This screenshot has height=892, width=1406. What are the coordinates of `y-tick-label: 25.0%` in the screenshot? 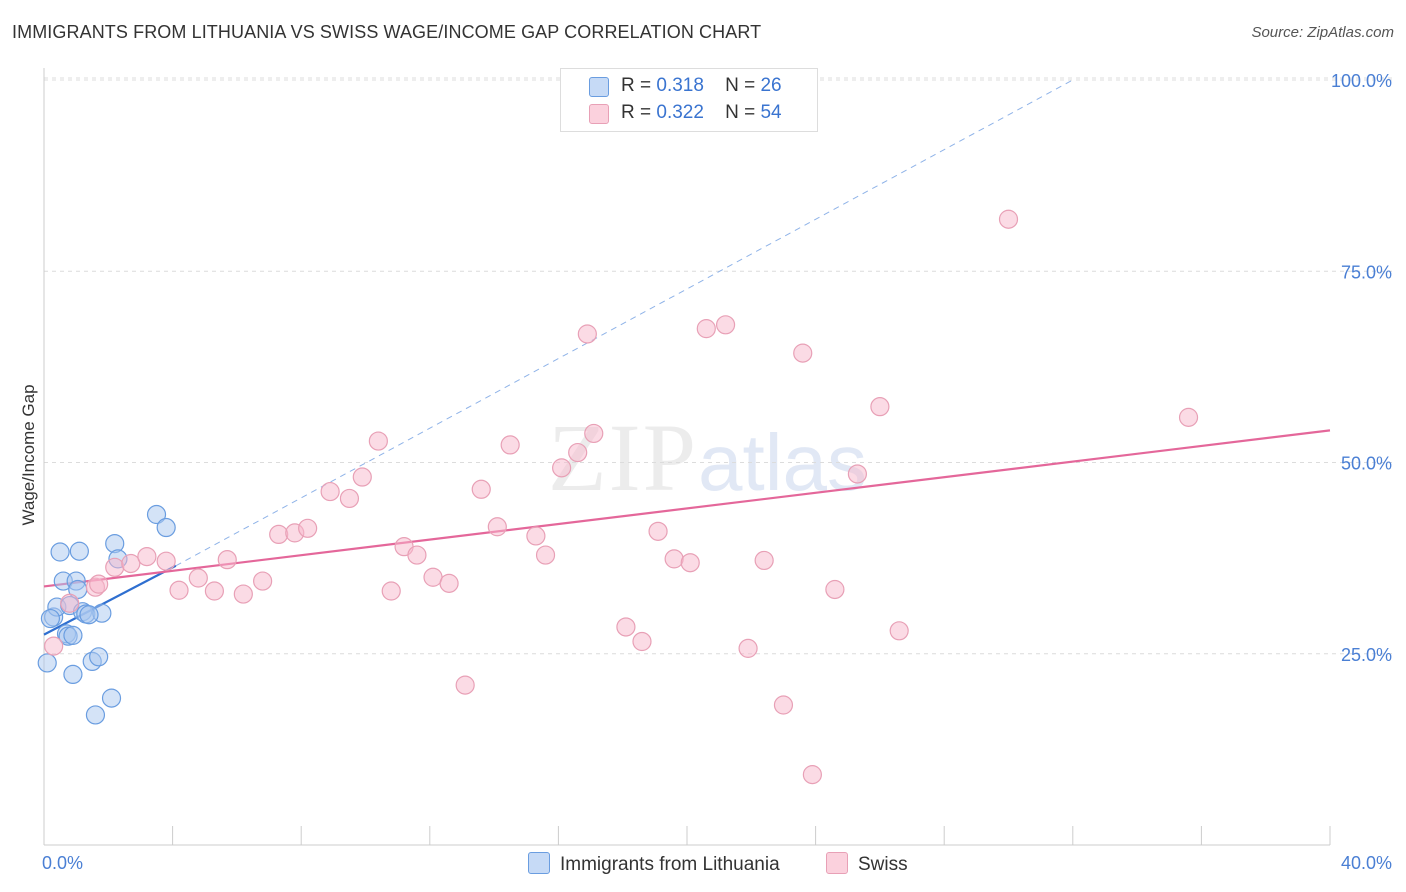 It's located at (1366, 655).